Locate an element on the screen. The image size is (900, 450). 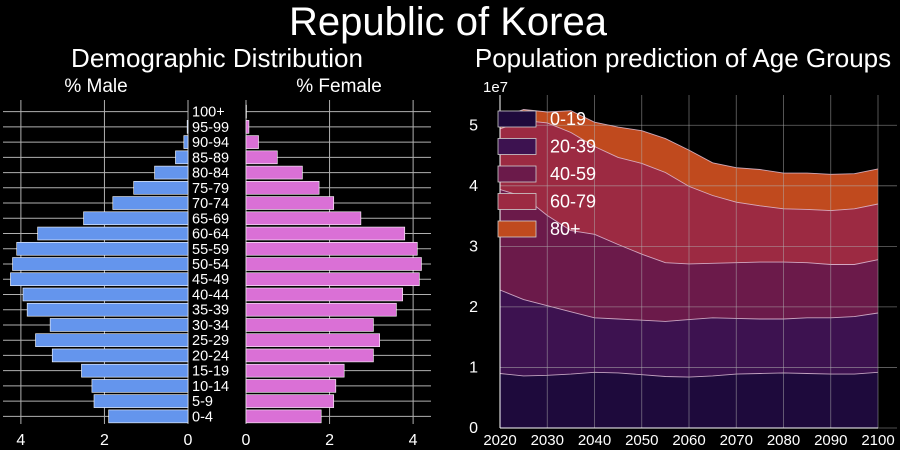
legend-label: 40-59 is located at coordinates (573, 174).